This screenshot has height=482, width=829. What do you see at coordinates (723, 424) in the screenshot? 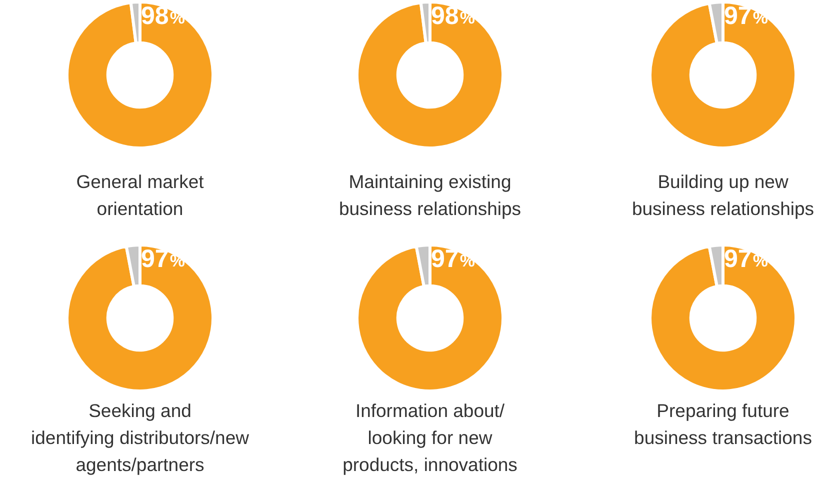
I see `text: Preparing future business transactions` at bounding box center [723, 424].